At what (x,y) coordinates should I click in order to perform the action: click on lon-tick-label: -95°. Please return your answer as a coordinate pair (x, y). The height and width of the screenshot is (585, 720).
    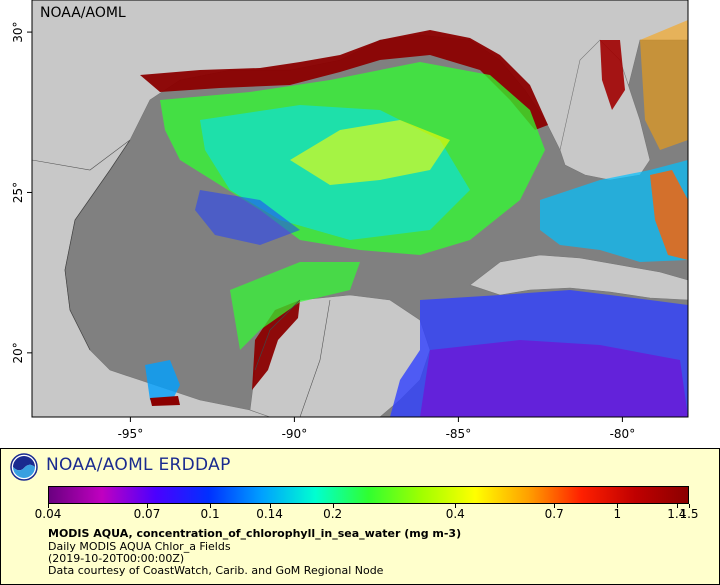
    Looking at the image, I should click on (131, 434).